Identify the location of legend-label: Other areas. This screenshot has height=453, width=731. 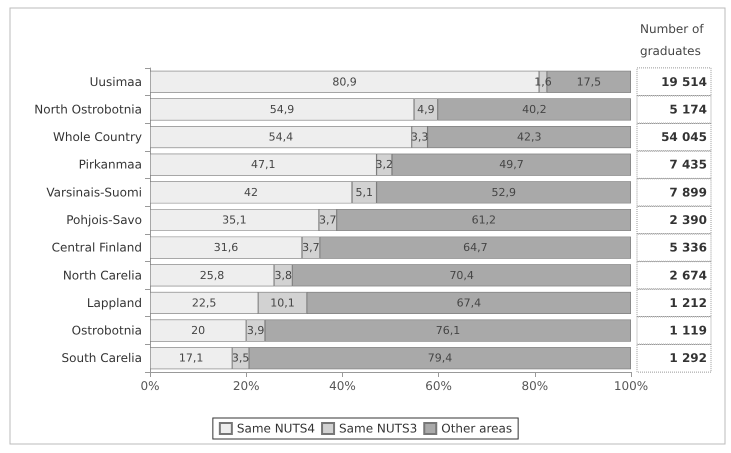
(476, 429).